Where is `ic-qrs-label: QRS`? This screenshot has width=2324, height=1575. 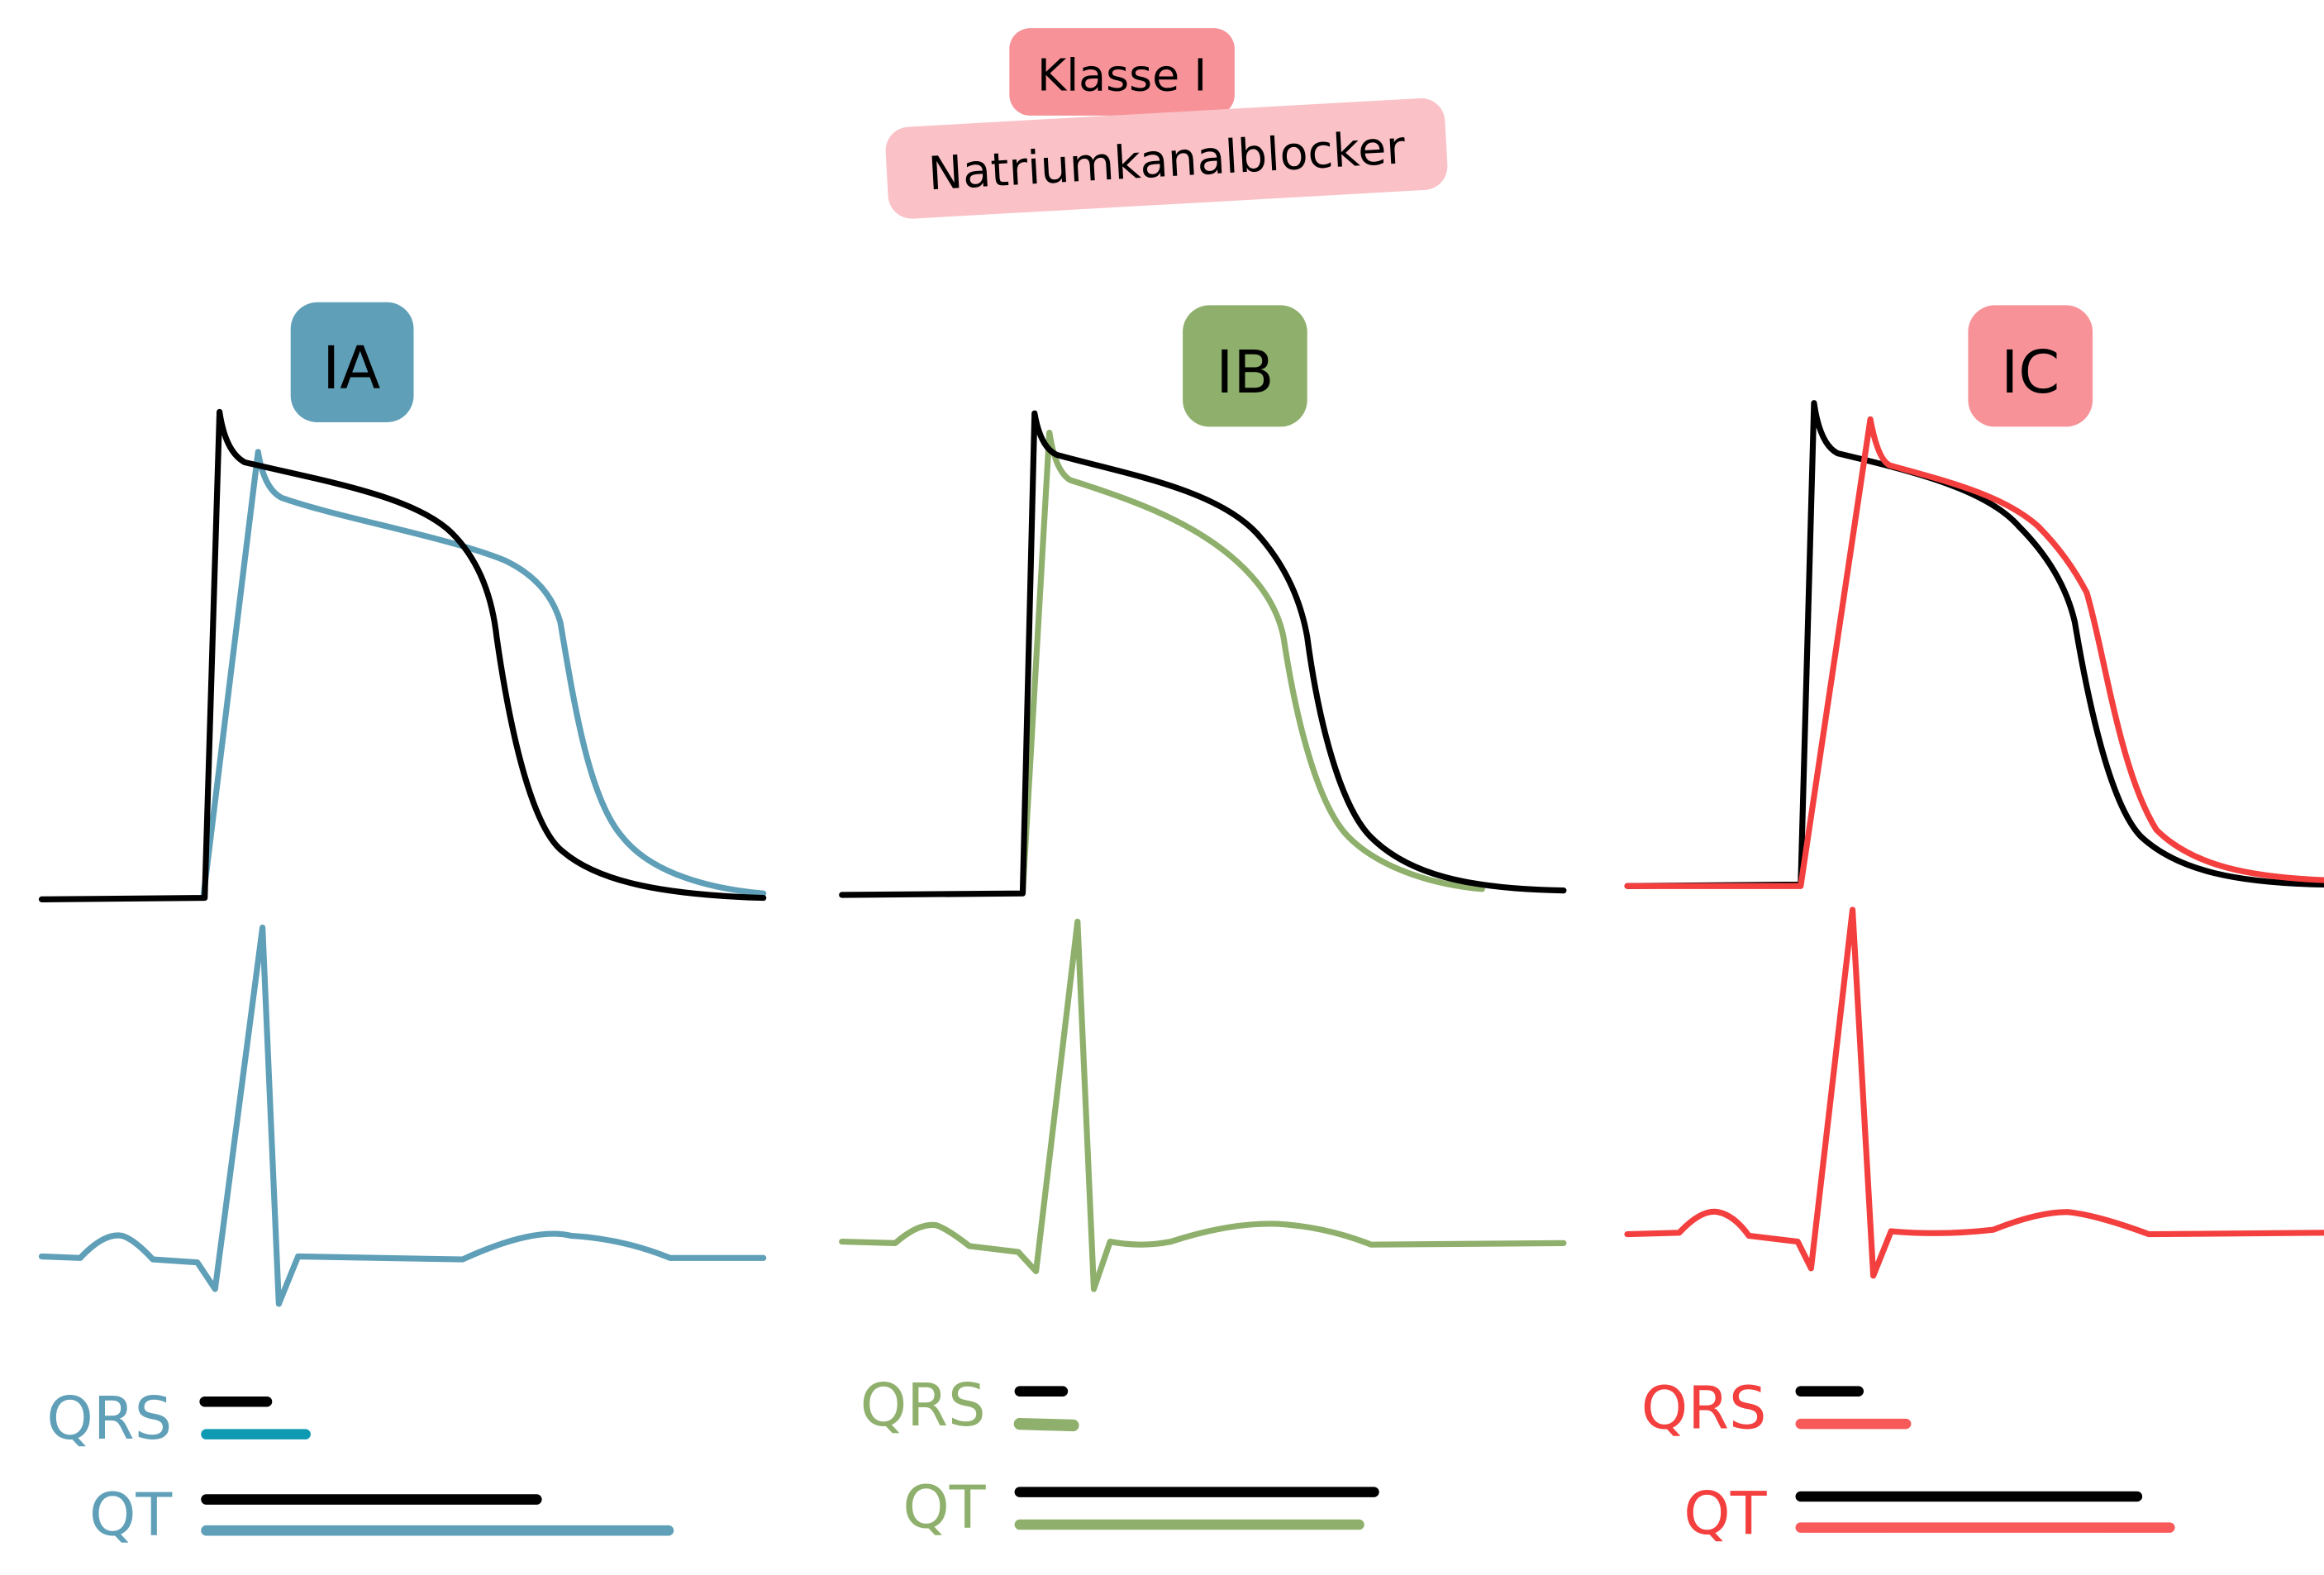 ic-qrs-label: QRS is located at coordinates (1704, 1407).